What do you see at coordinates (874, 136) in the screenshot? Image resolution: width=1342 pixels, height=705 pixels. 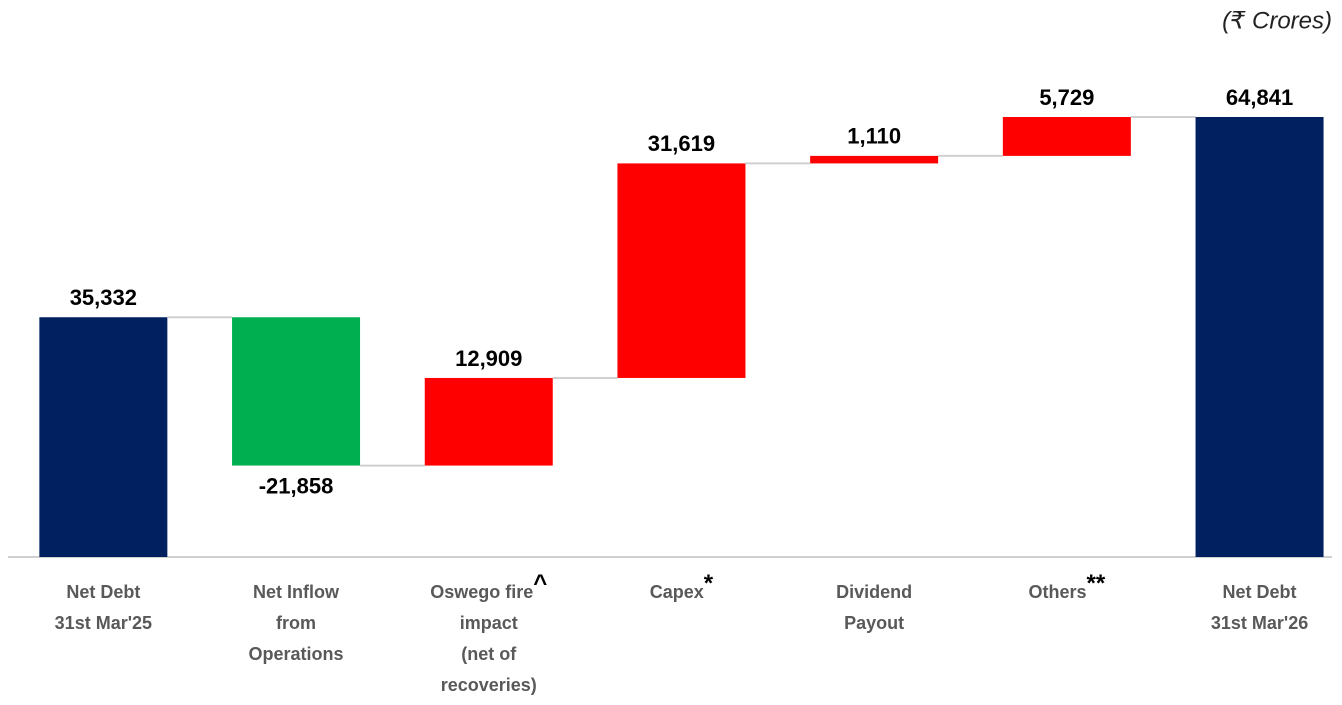 I see `value-label: 1,110` at bounding box center [874, 136].